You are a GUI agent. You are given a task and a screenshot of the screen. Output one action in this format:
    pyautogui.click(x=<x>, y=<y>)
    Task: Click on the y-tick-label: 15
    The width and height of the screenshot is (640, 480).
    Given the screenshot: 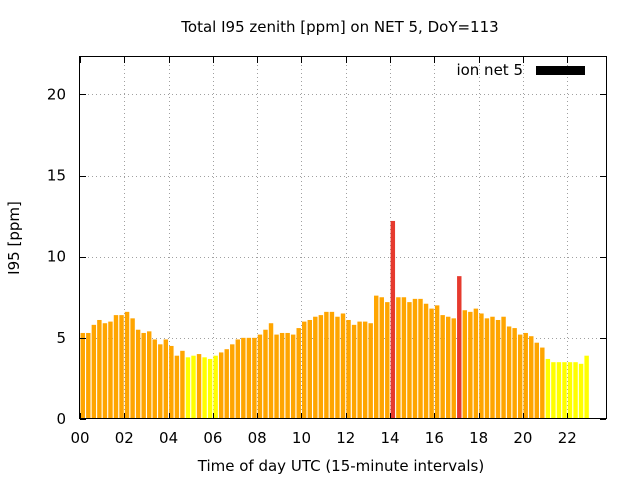 What is the action you would take?
    pyautogui.click(x=56, y=176)
    